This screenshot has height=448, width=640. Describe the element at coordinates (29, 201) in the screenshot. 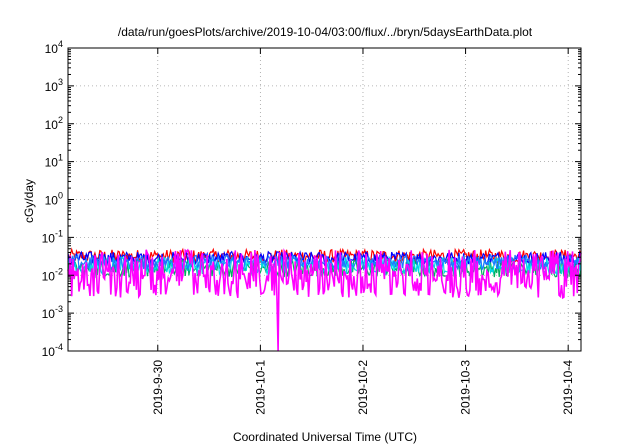

I see `y-axis-label: cGy/day` at that location.